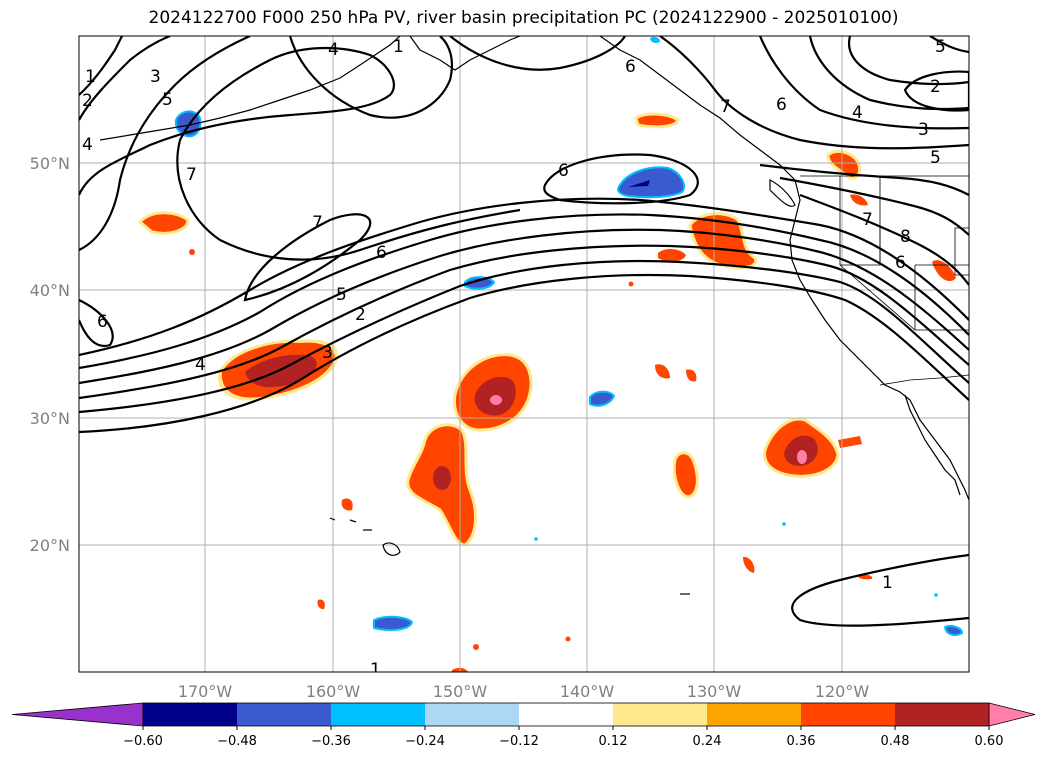 The height and width of the screenshot is (765, 1047). Describe the element at coordinates (50, 290) in the screenshot. I see `lat-label: 40°N` at that location.